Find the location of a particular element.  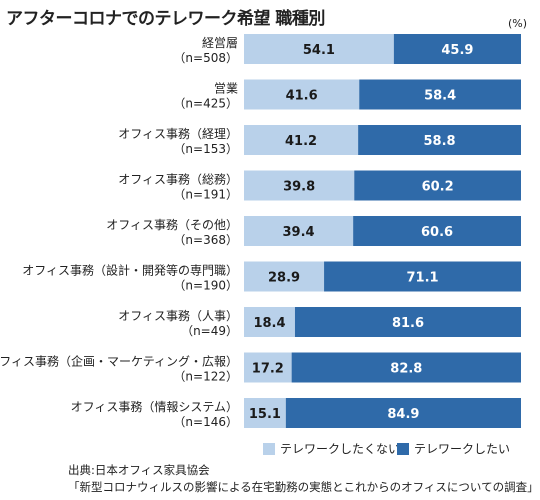

data-label: 84.9 is located at coordinates (403, 414).